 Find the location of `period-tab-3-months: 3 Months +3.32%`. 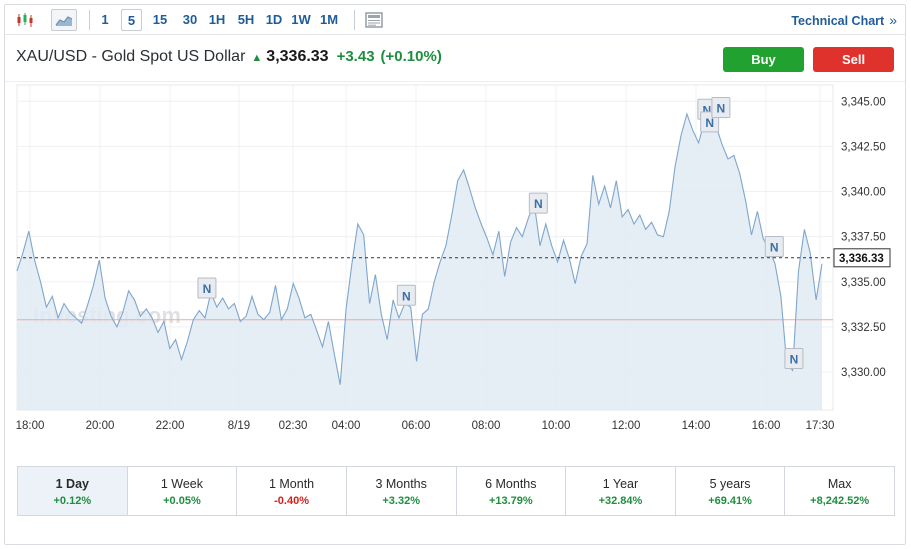

period-tab-3-months: 3 Months +3.32% is located at coordinates (401, 491).